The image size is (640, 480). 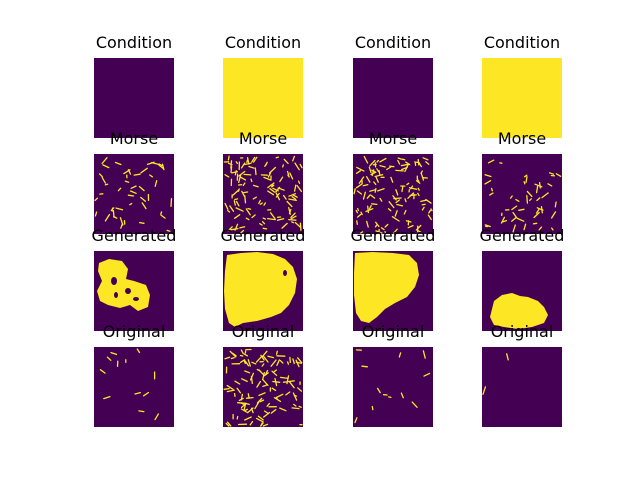 What do you see at coordinates (522, 181) in the screenshot?
I see `panel-morse-4: Morse` at bounding box center [522, 181].